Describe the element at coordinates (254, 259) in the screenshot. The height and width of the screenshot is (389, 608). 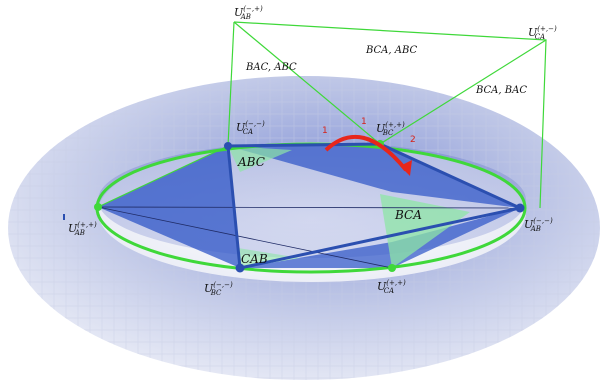
I see `region-label-cab: CAB` at that location.